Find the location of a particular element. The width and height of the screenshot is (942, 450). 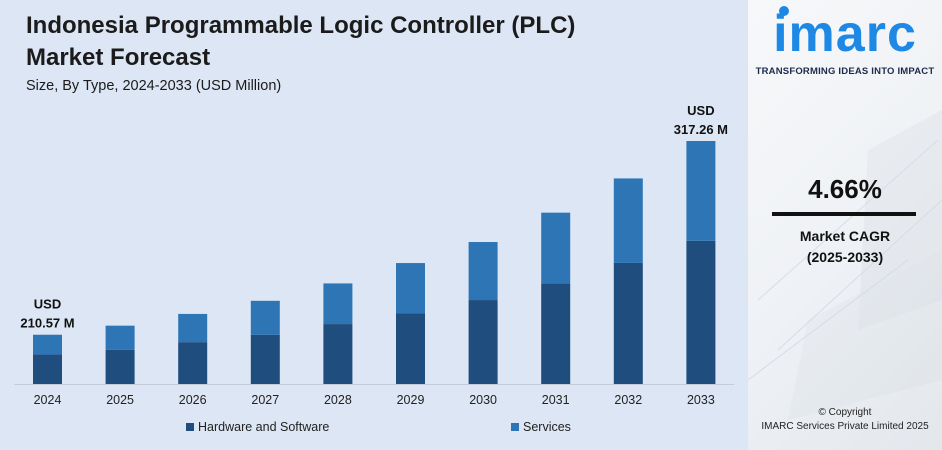

x-tick-label: 2027 is located at coordinates (265, 400).